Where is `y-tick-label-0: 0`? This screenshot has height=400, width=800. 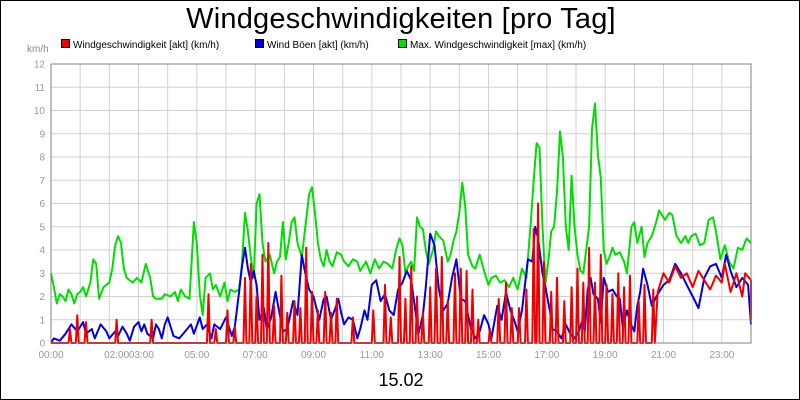
y-tick-label-0: 0 is located at coordinates (42, 344).